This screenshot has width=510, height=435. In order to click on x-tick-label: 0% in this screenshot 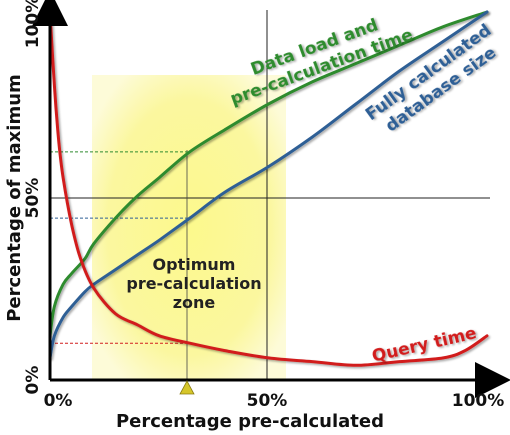, I will do `click(58, 401)`.